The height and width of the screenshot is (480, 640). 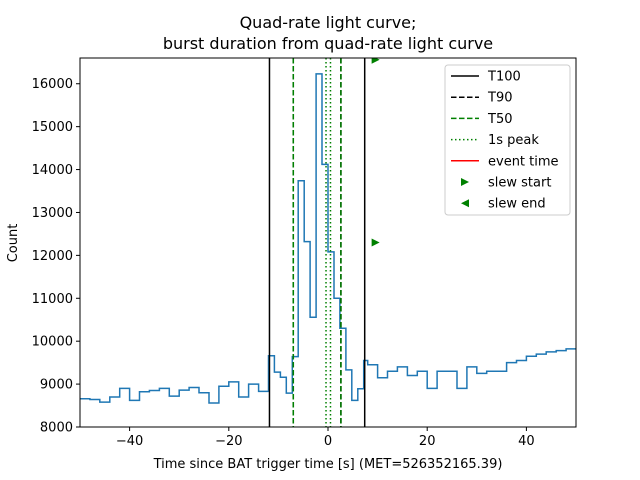 I want to click on x-tick-label: 0, so click(x=328, y=441).